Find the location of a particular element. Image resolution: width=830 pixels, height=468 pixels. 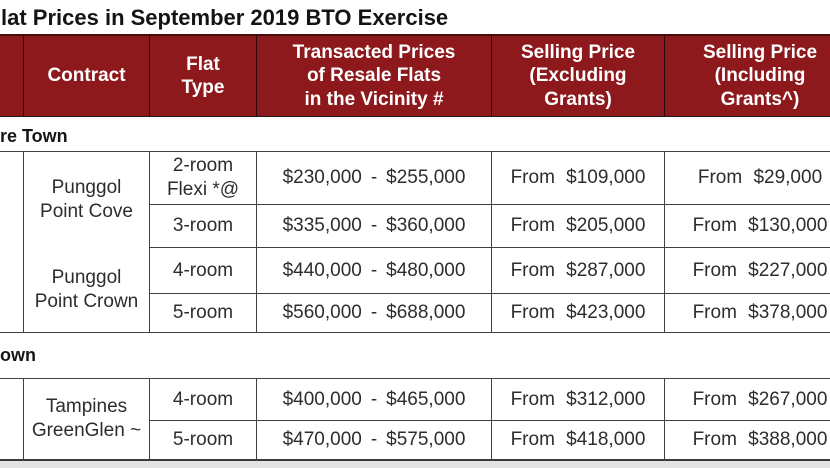

resale-low: $560,000 is located at coordinates (322, 313).